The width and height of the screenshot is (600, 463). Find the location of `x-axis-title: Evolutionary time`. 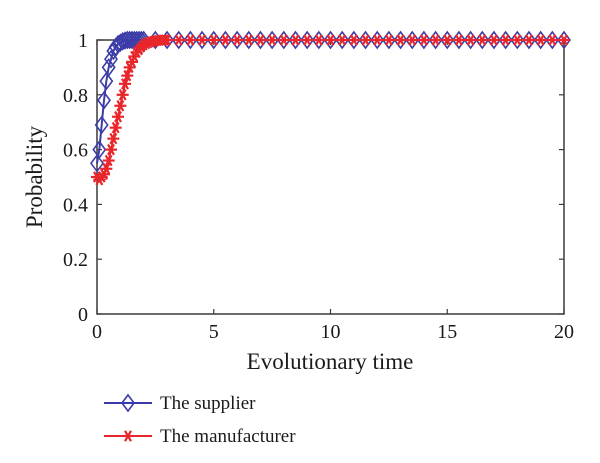

x-axis-title: Evolutionary time is located at coordinates (330, 361).